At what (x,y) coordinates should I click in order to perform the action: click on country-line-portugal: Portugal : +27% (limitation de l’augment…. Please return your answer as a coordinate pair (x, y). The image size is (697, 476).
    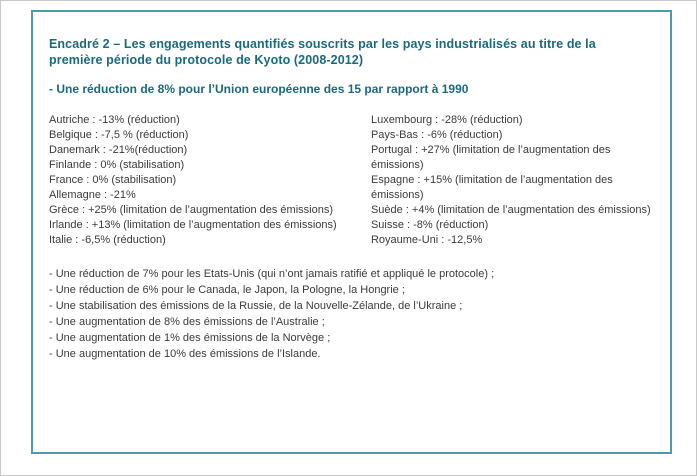
    Looking at the image, I should click on (490, 157).